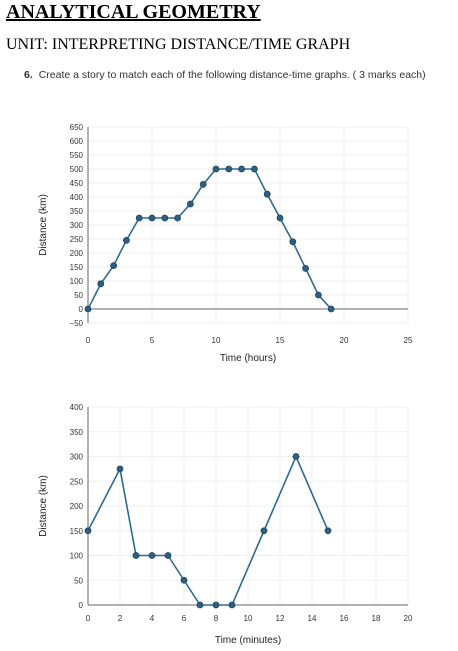 This screenshot has width=458, height=651. What do you see at coordinates (76, 323) in the screenshot?
I see `y-tick-label: −50` at bounding box center [76, 323].